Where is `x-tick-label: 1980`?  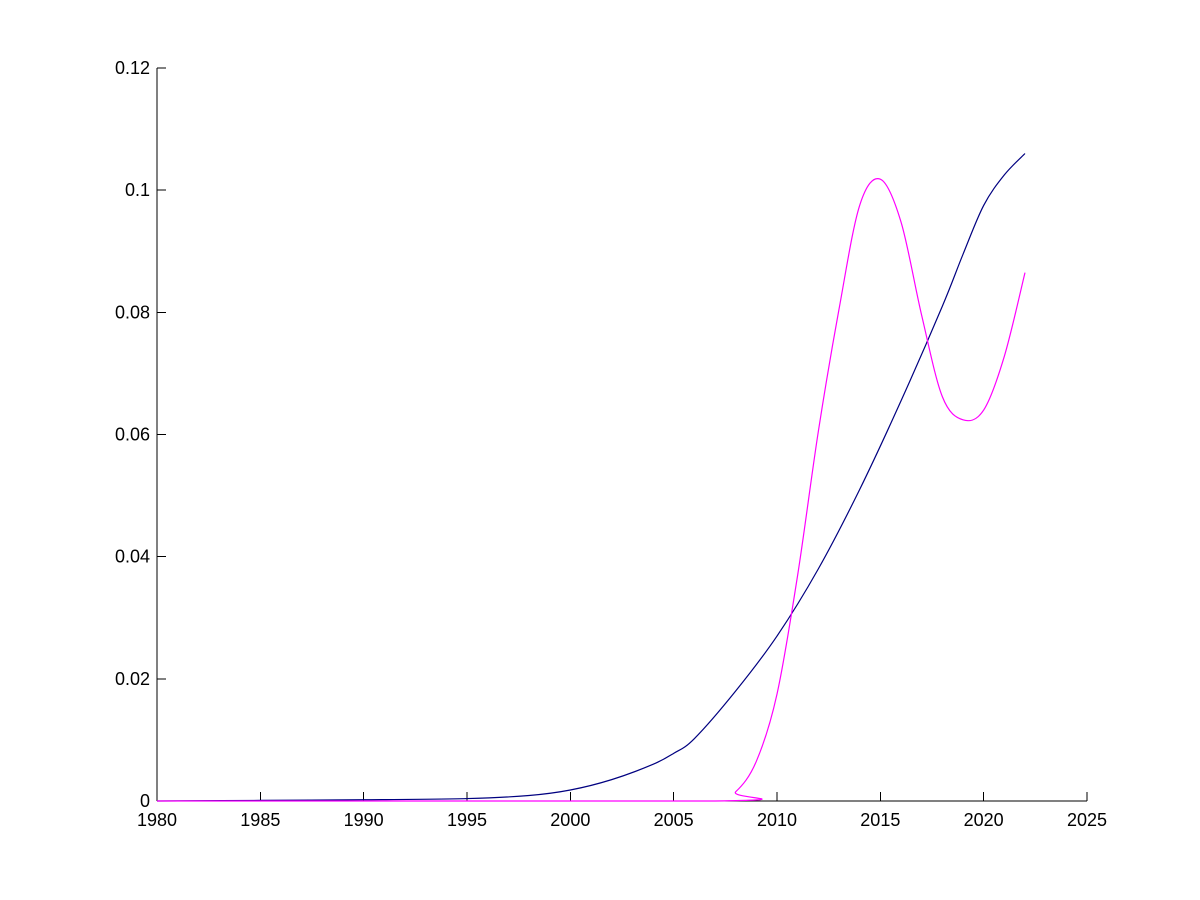 x-tick-label: 1980 is located at coordinates (157, 820).